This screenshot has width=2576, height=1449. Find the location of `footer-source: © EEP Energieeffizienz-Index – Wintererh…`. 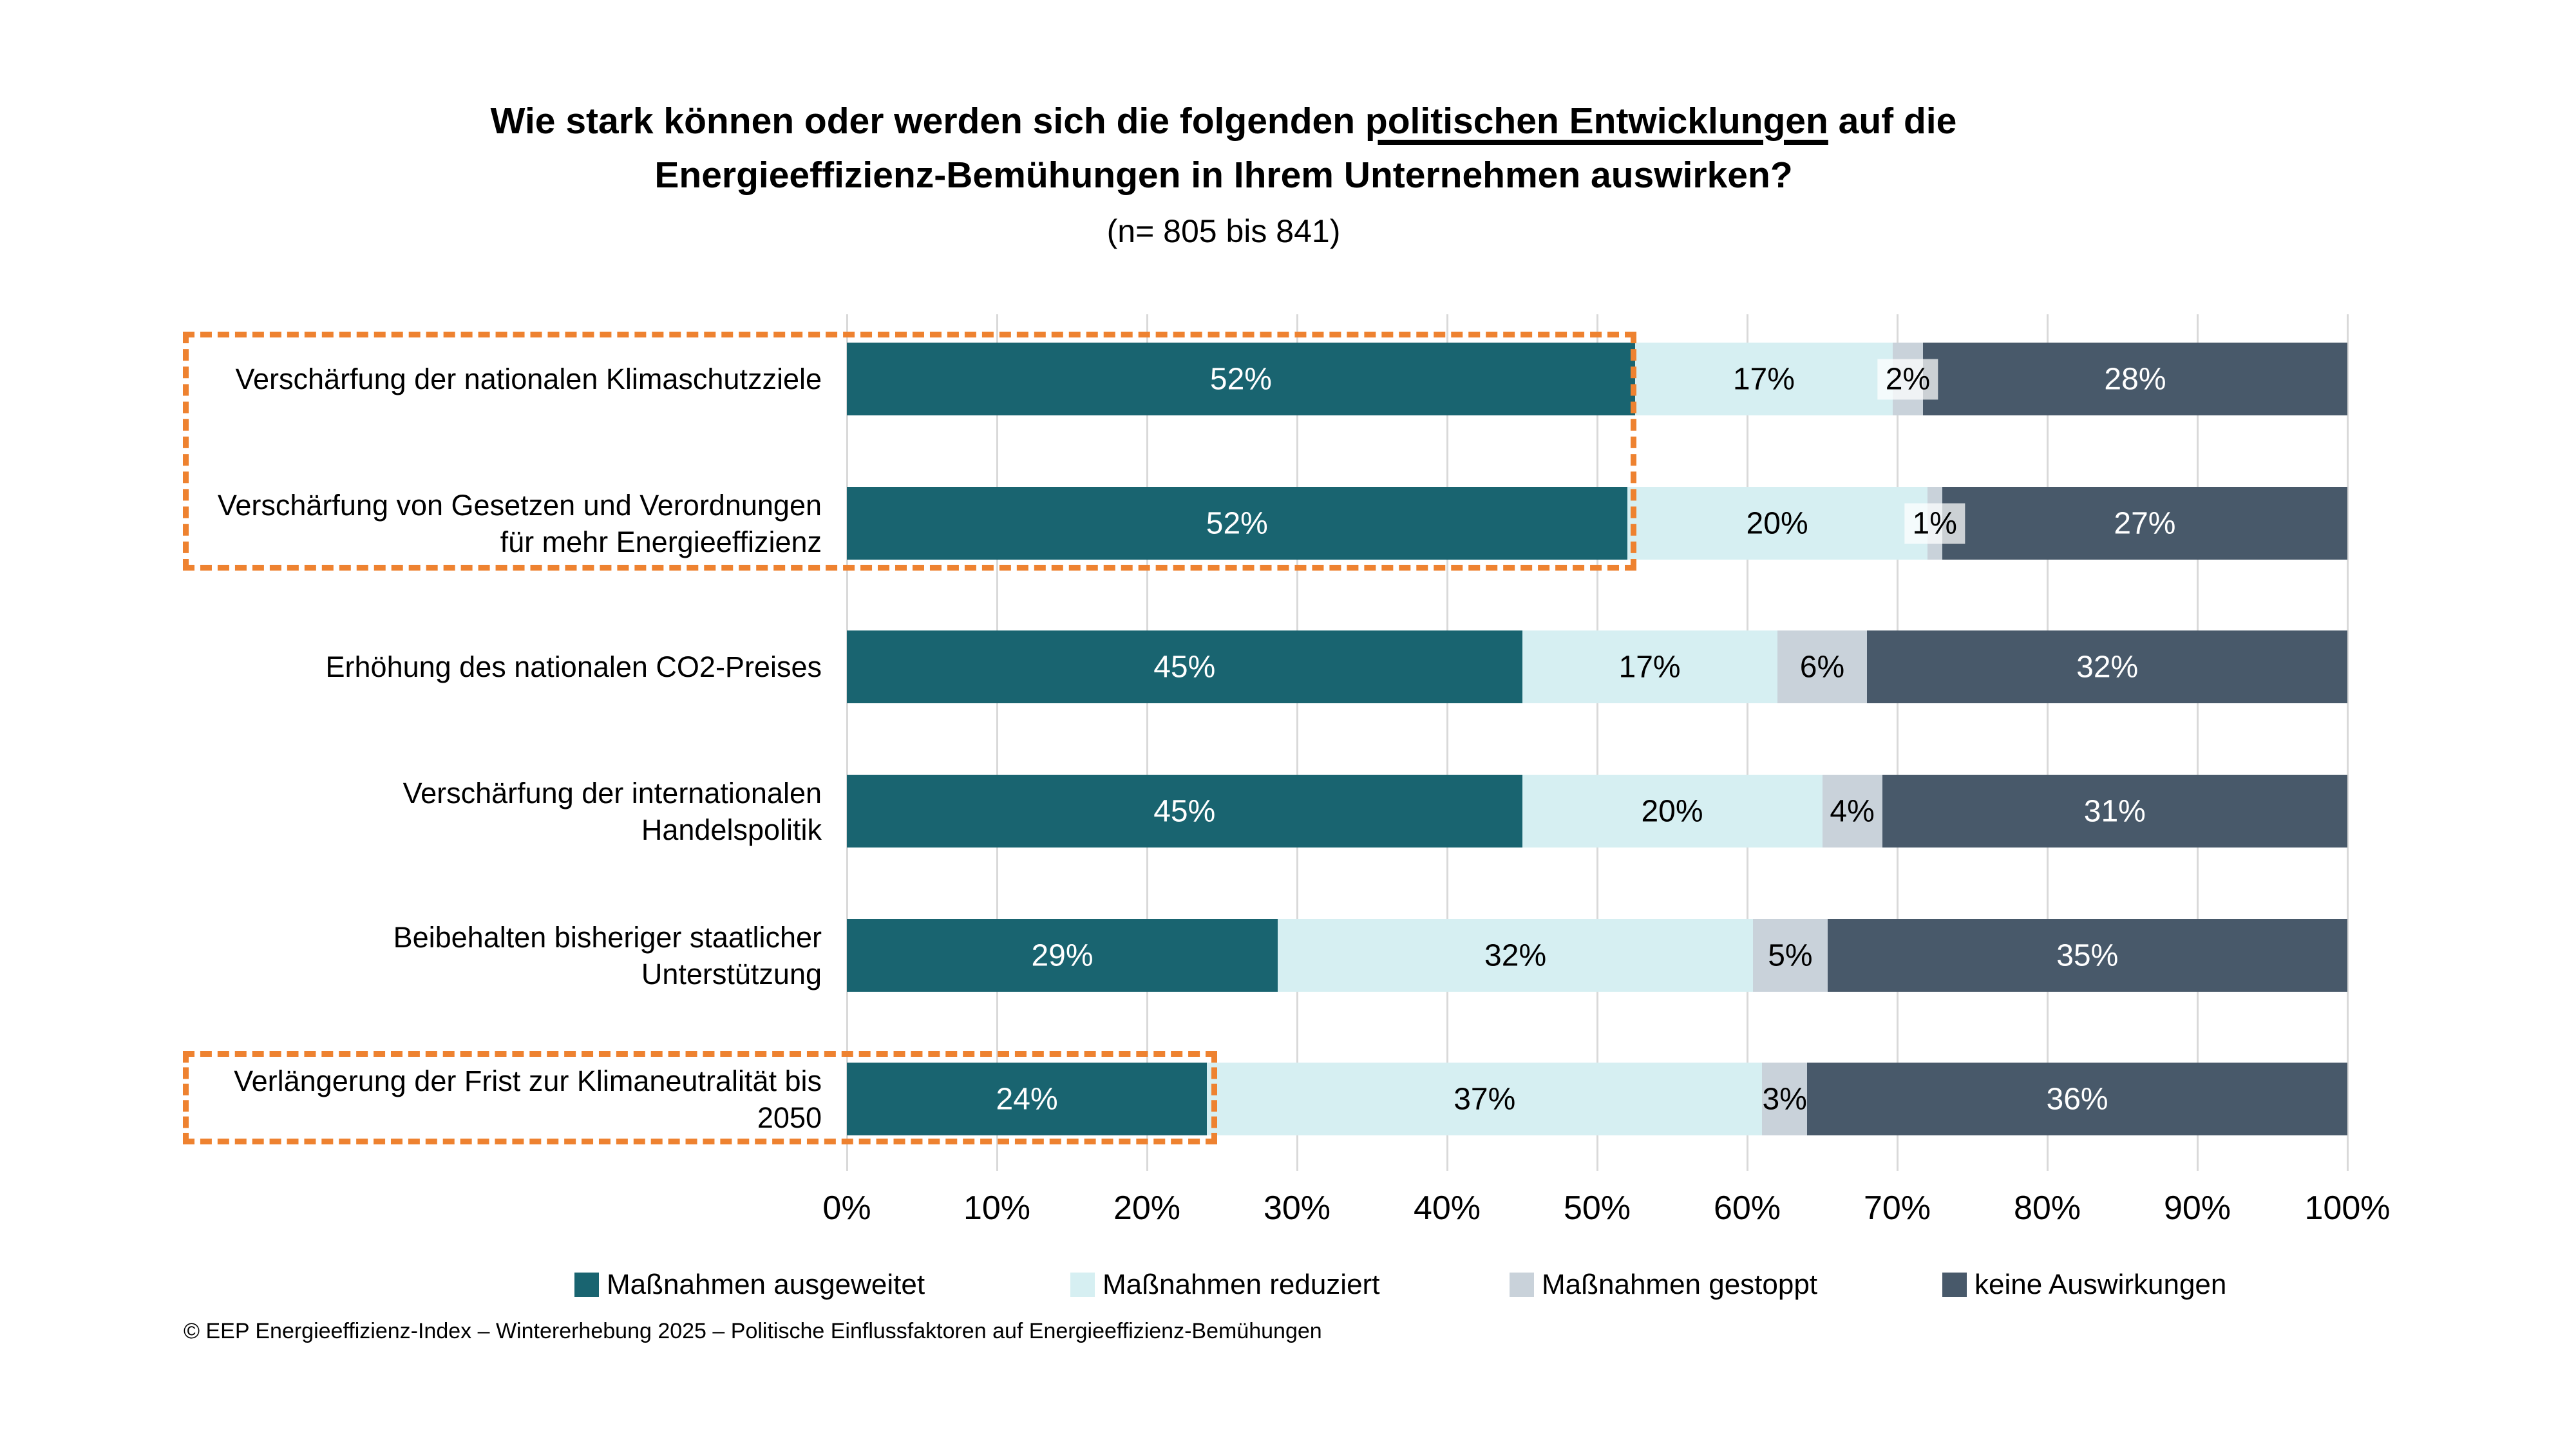

footer-source: © EEP Energieeffizienz-Index – Wintererh… is located at coordinates (753, 1331).